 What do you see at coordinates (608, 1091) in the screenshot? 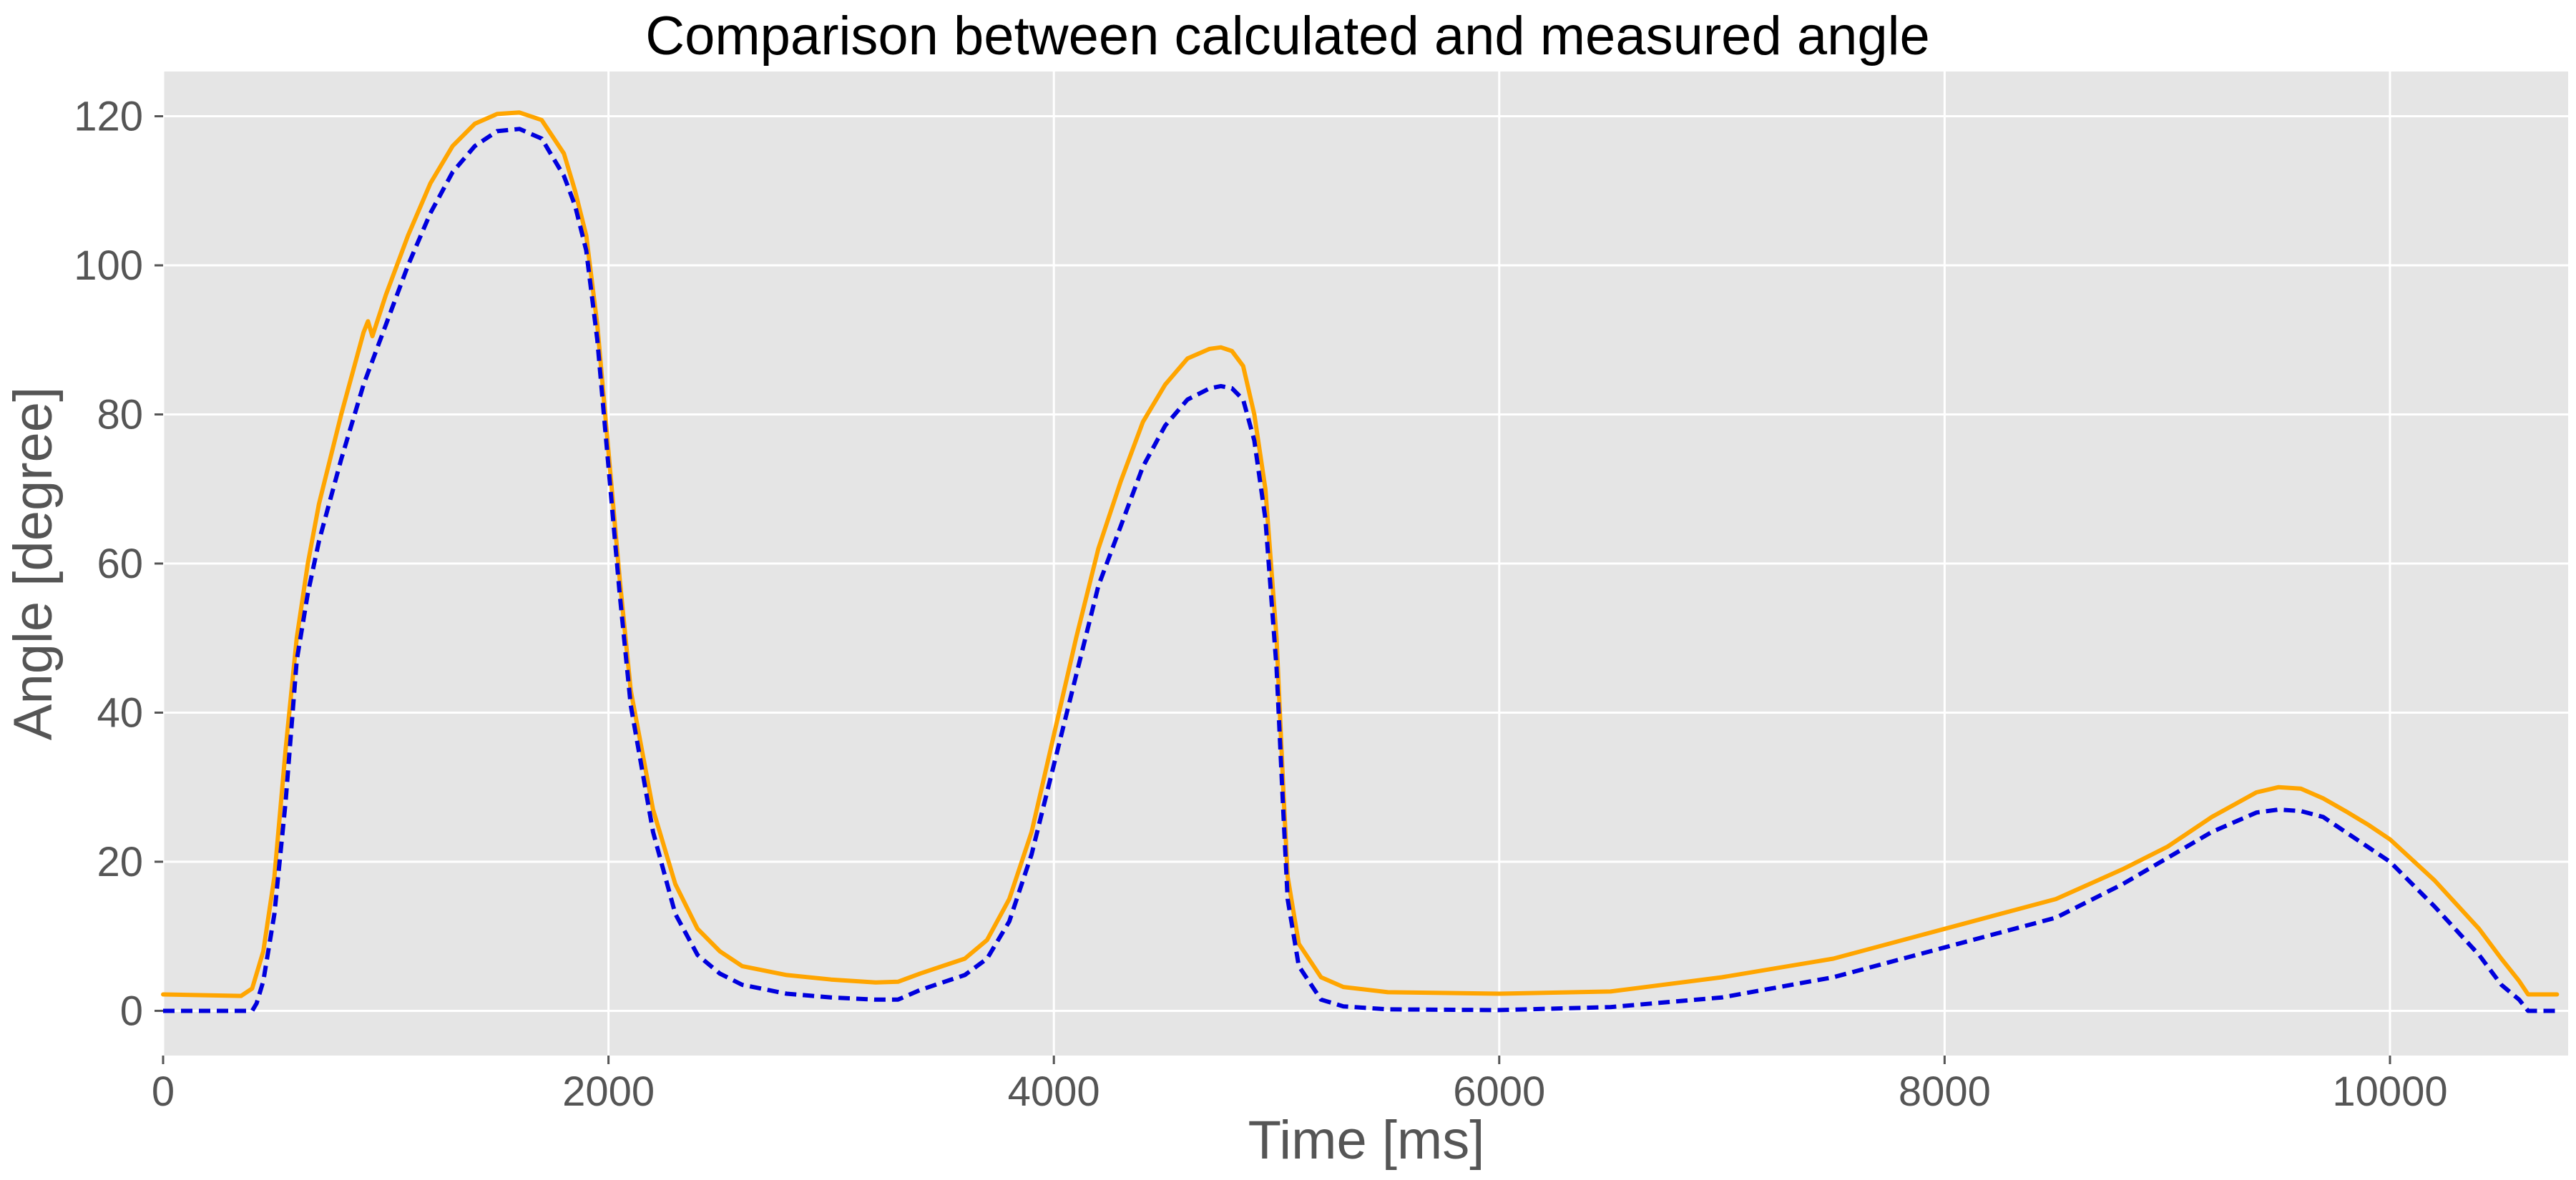
I see `x-tick-label: 2000` at bounding box center [608, 1091].